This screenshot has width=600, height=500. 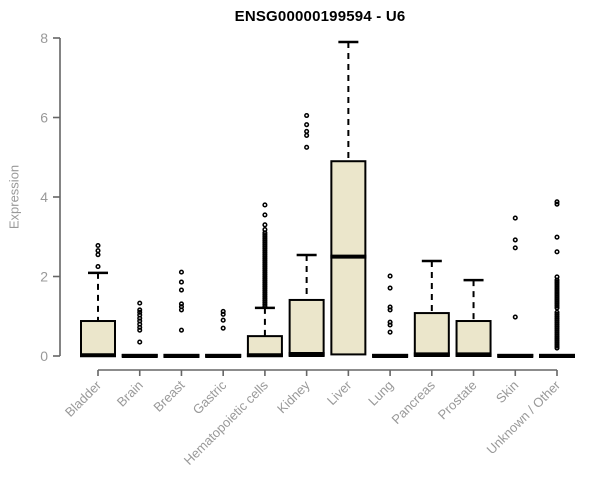 I want to click on boxplot-unknown-other, so click(x=557, y=278).